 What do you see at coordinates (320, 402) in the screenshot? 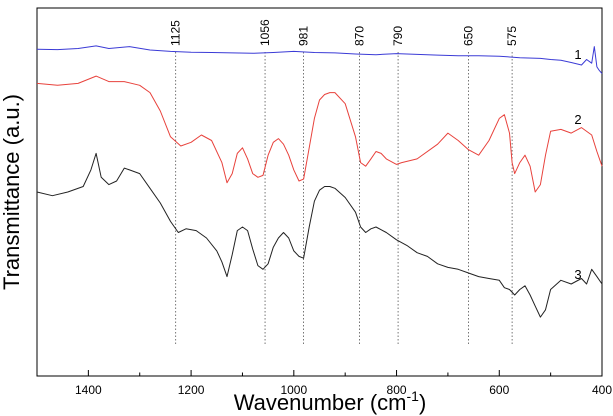
I see `x-axis-title-main: Wavenumber (cm` at bounding box center [320, 402].